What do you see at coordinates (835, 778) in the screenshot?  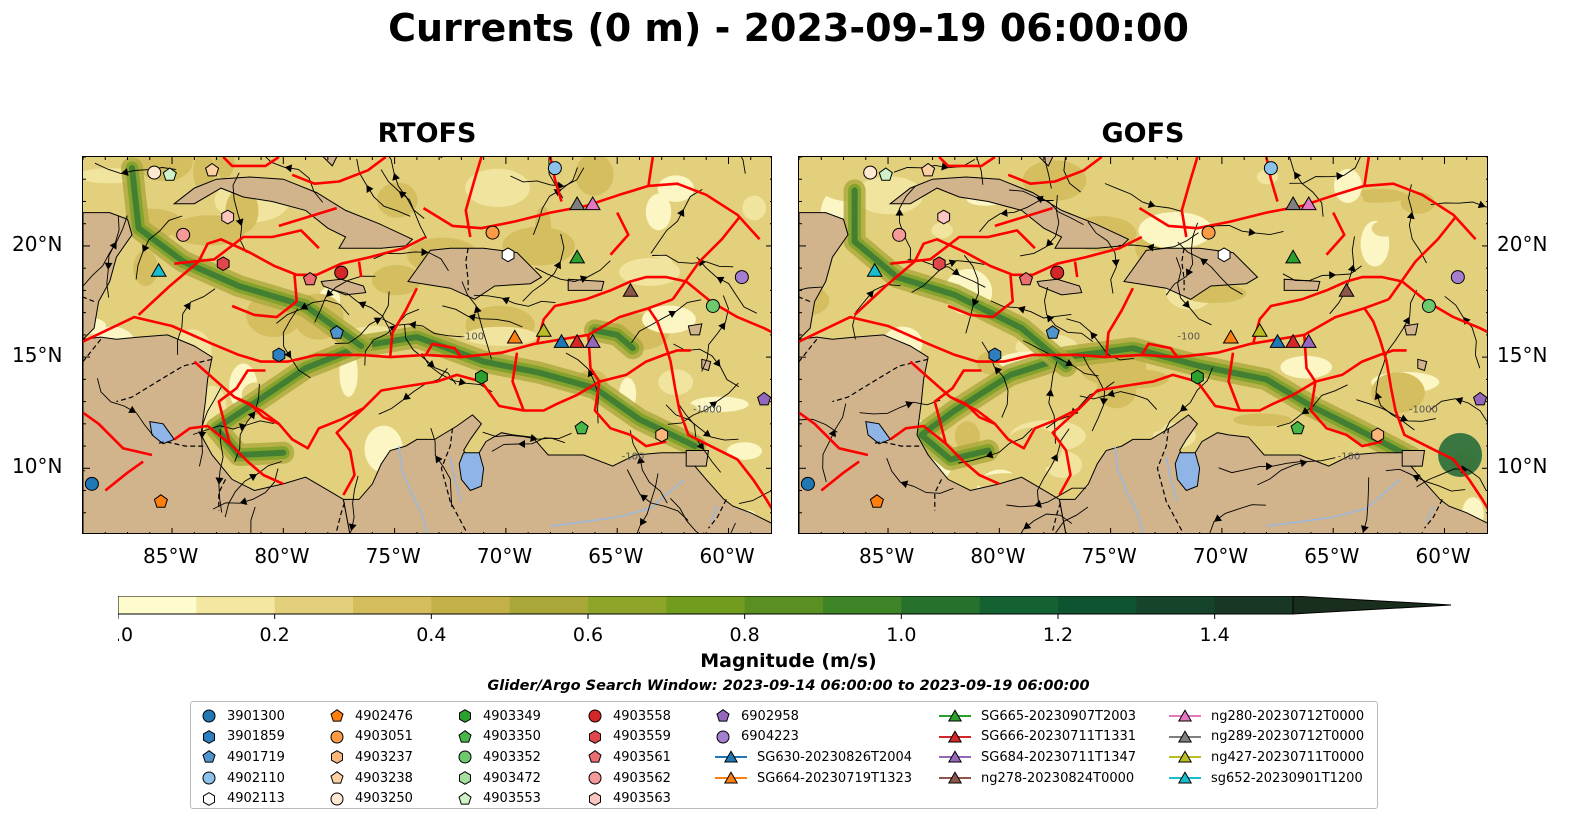 I see `legend-label: SG664-20230719T1323` at bounding box center [835, 778].